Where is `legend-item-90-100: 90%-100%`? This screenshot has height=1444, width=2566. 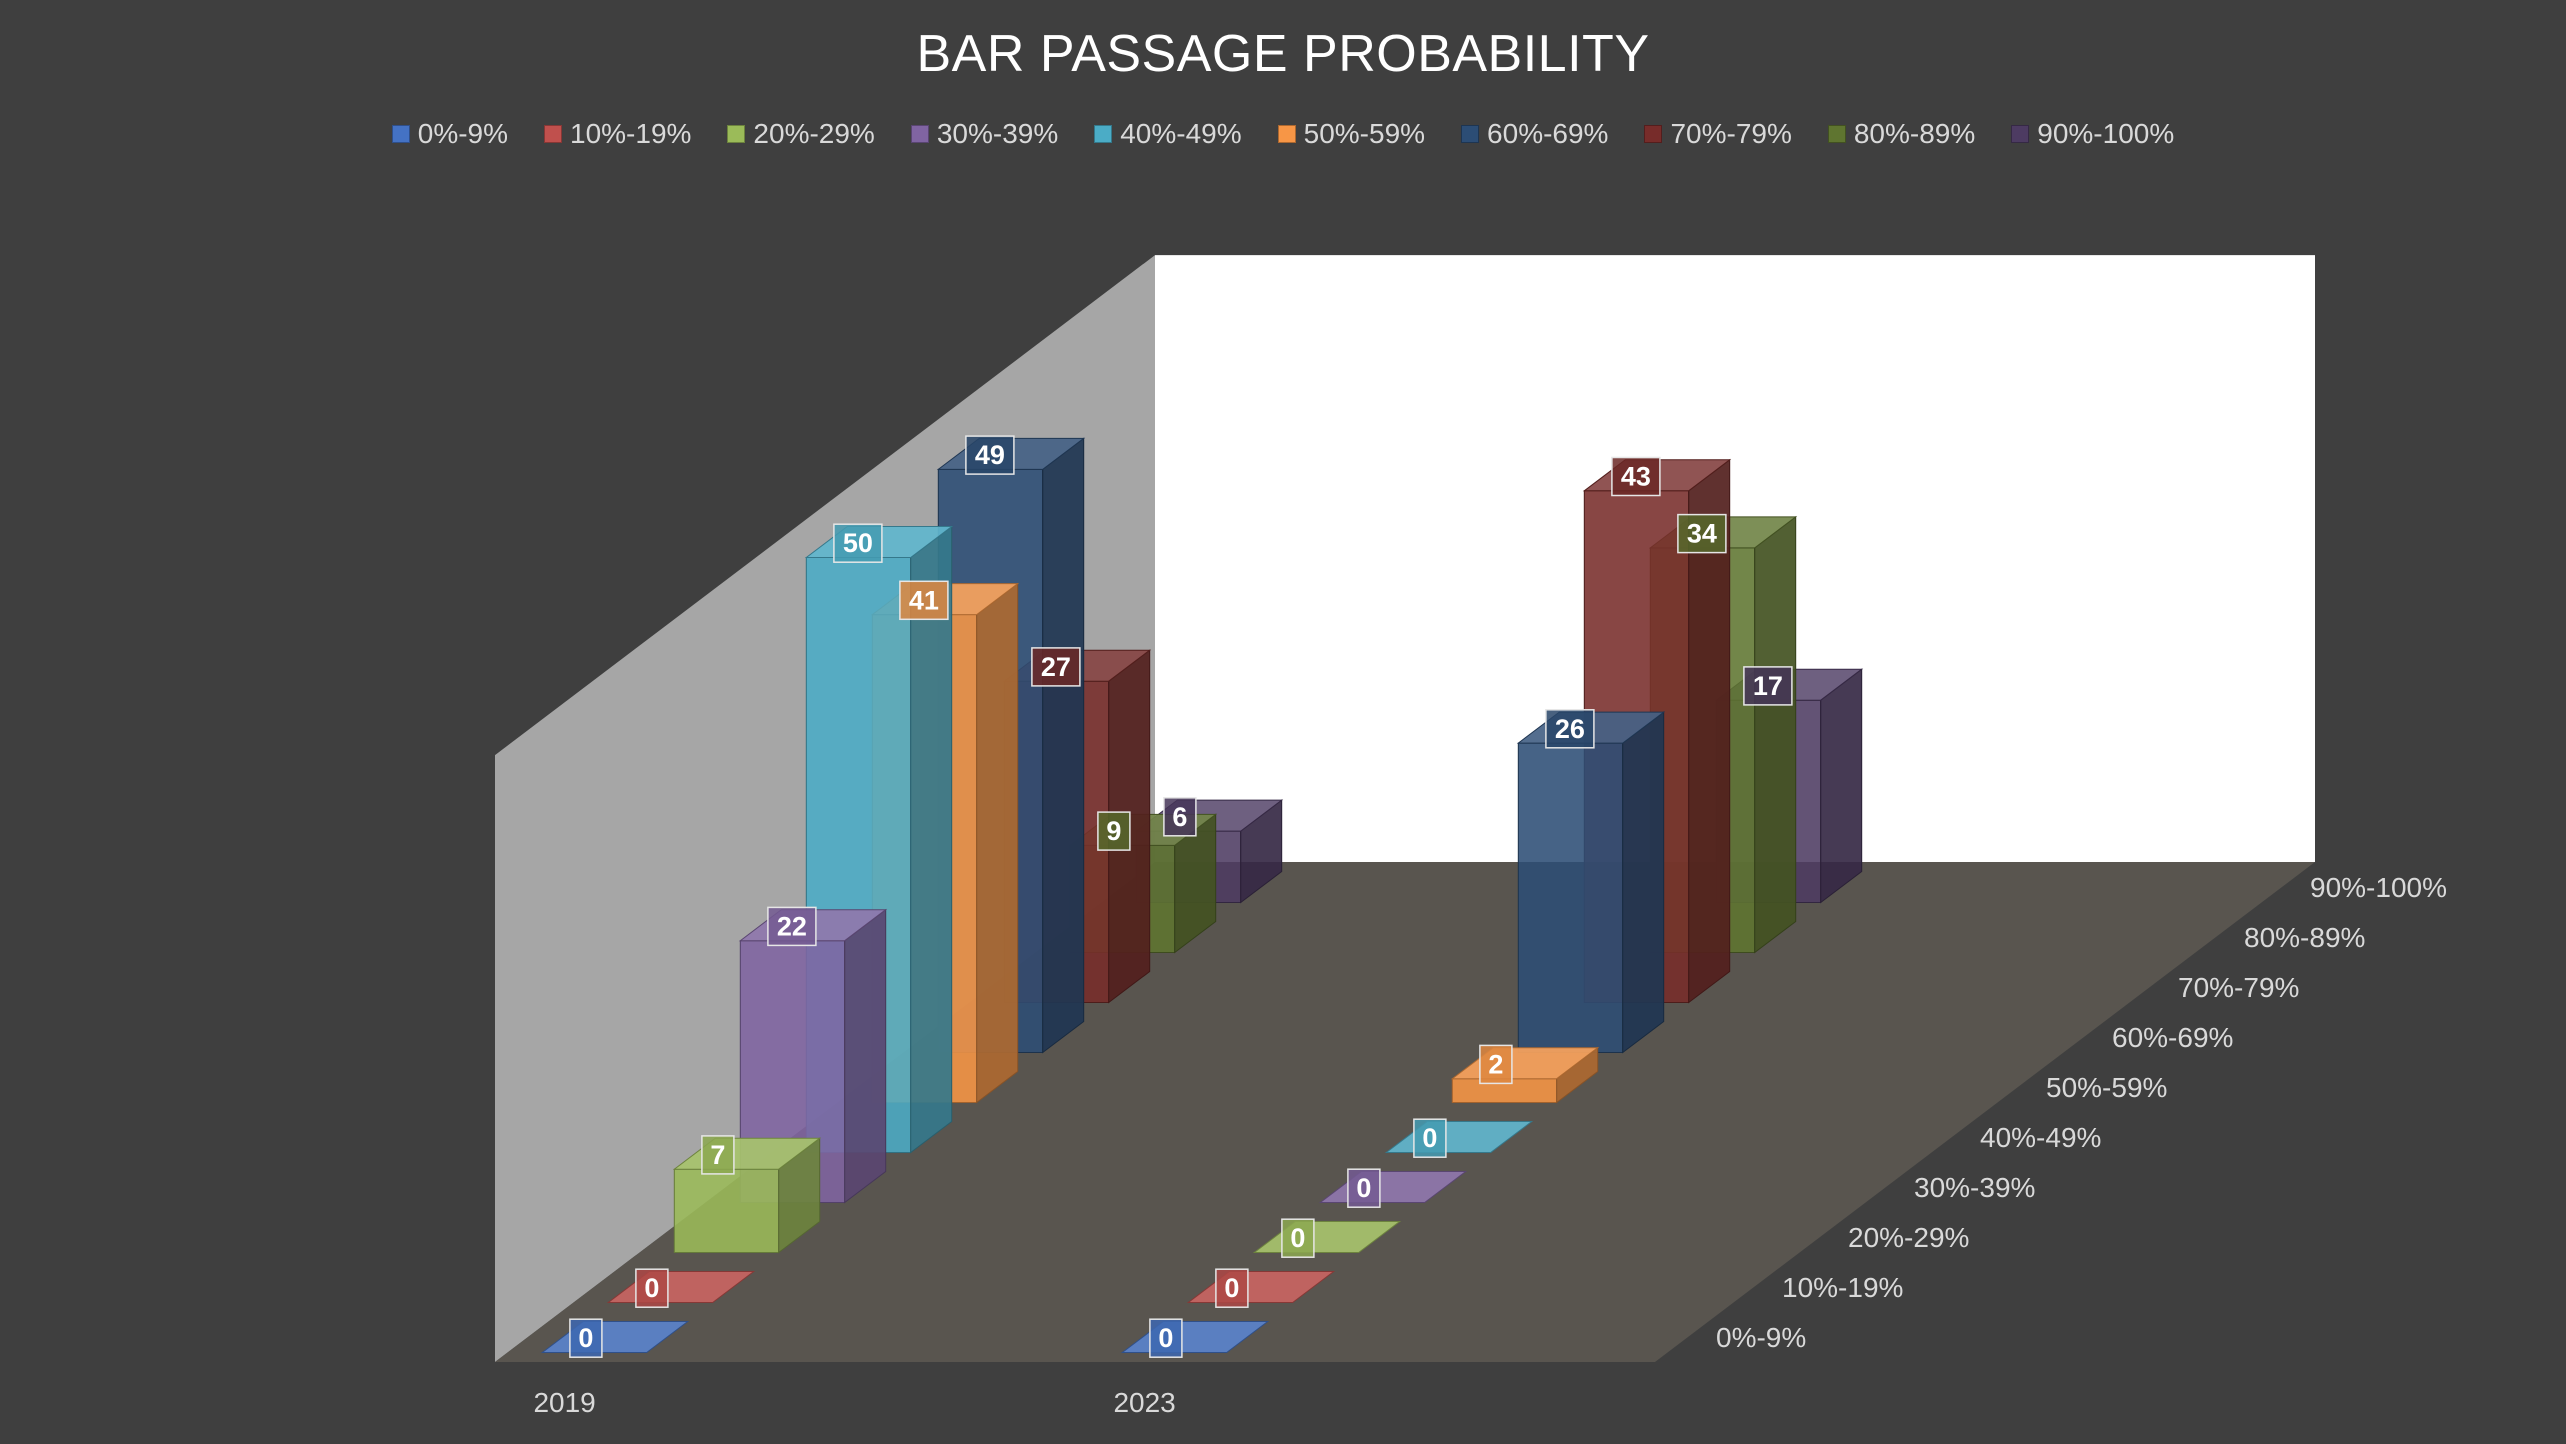 legend-item-90-100: 90%-100% is located at coordinates (2092, 134).